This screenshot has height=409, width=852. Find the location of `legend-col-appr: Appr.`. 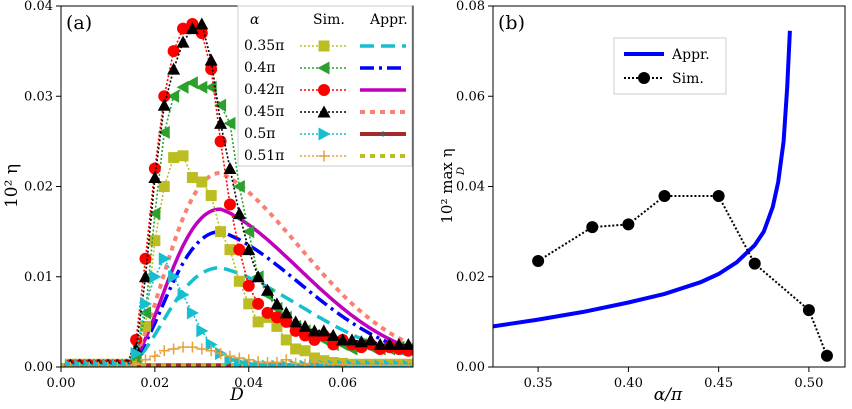

legend-col-appr: Appr. is located at coordinates (388, 20).